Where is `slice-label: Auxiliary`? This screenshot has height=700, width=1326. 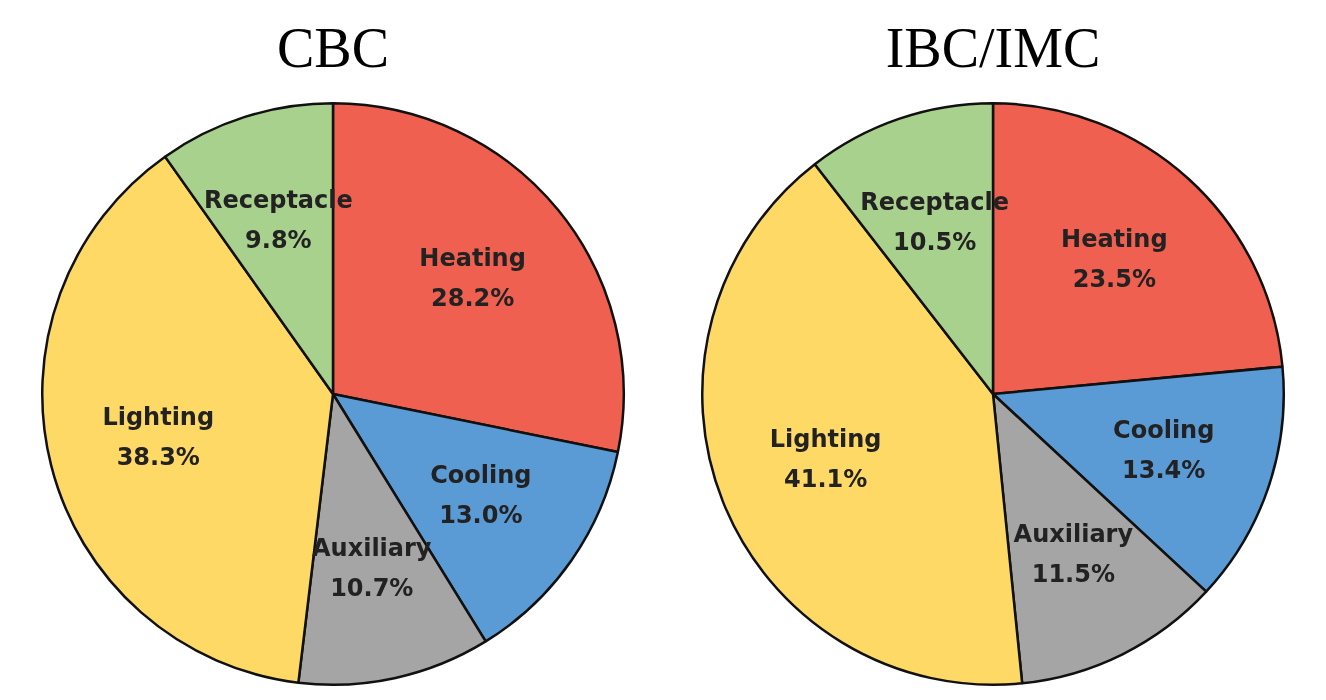 slice-label: Auxiliary is located at coordinates (1073, 533).